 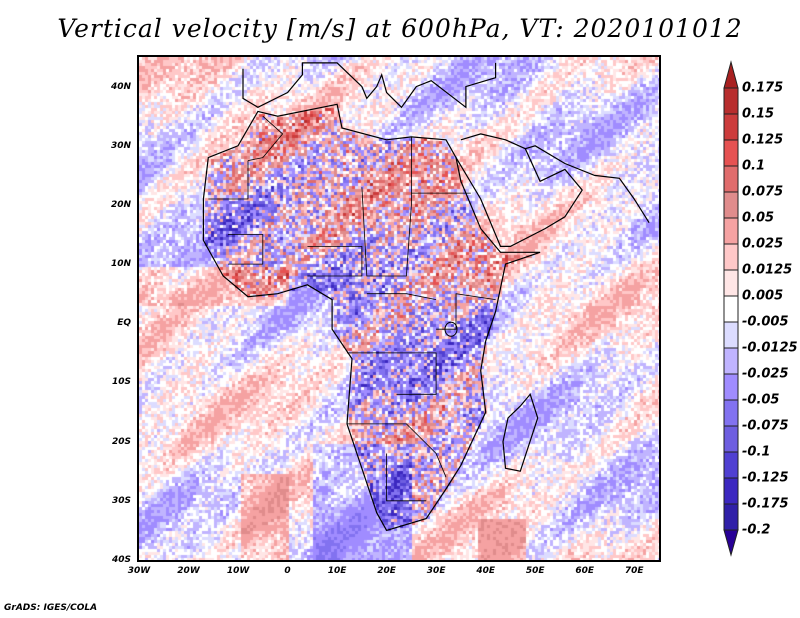 I want to click on lat-tick-label: 20S, so click(x=121, y=441).